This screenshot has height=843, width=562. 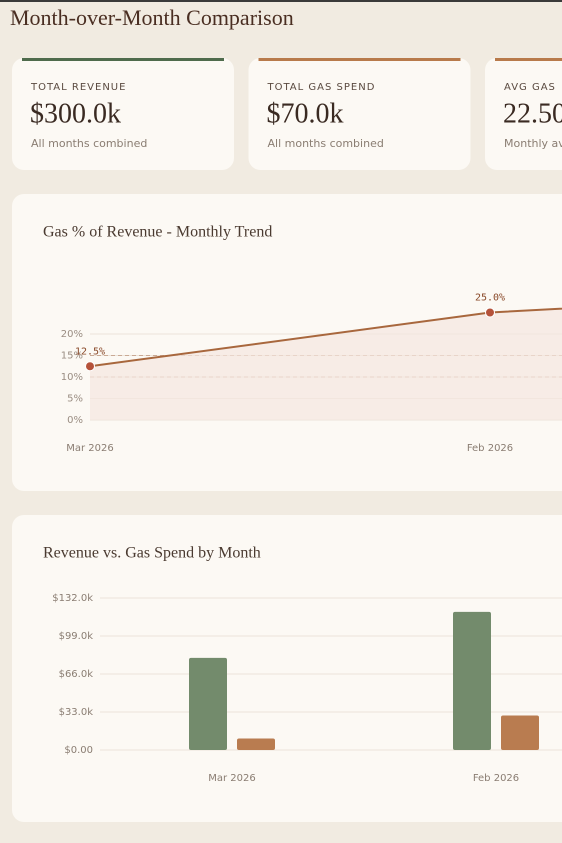 I want to click on card-value: $300.0k, so click(x=75, y=113).